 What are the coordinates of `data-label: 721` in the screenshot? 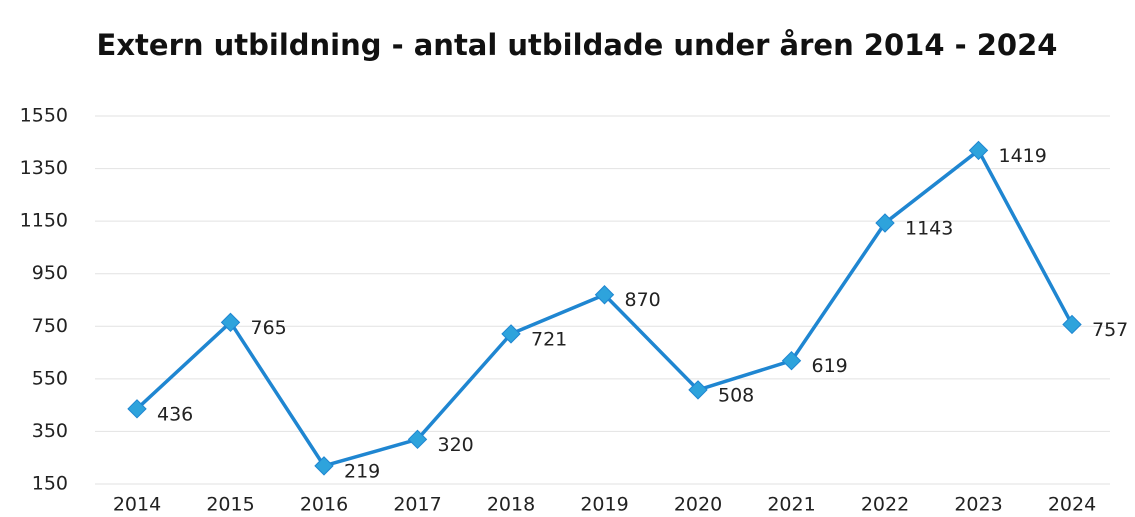 It's located at (549, 339).